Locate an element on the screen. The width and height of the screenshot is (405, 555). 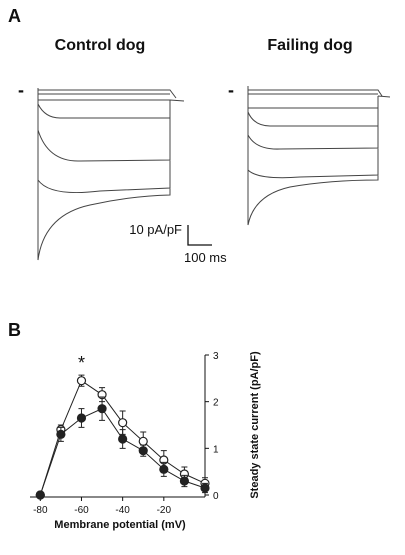
panel-title: Failing dog is located at coordinates (309, 45).